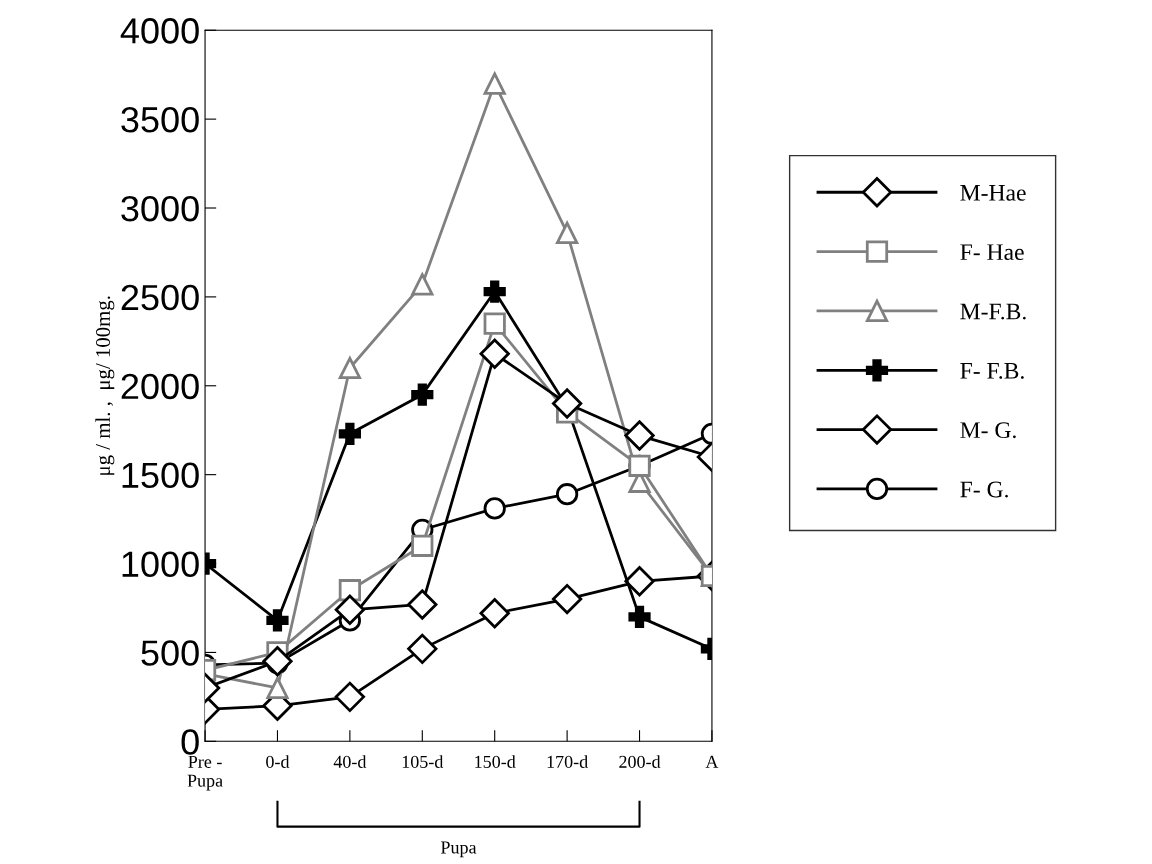  What do you see at coordinates (495, 761) in the screenshot?
I see `x-tick-label: 150-d` at bounding box center [495, 761].